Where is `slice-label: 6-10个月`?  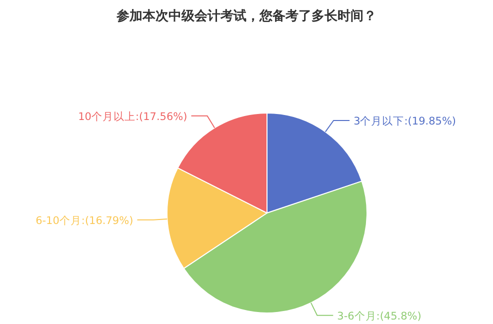 slice-label: 6-10个月 is located at coordinates (59, 220).